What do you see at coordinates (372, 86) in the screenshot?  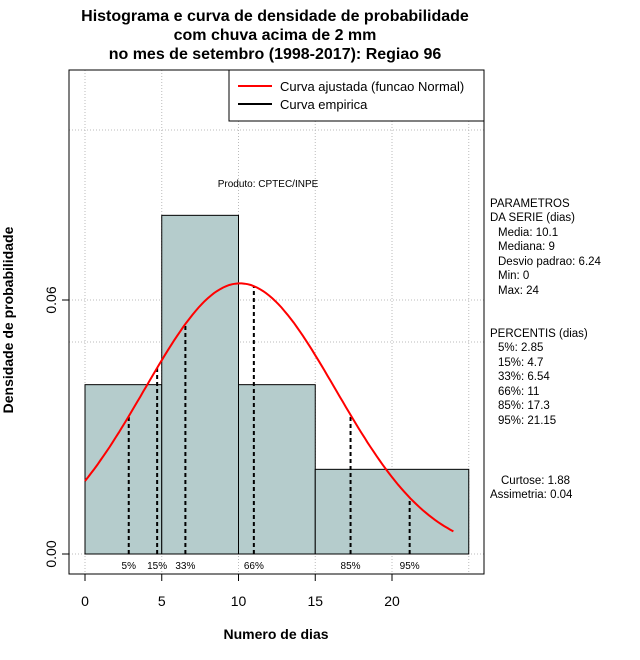 I see `legend-fitted-label: Curva ajustada (funcao Normal)` at bounding box center [372, 86].